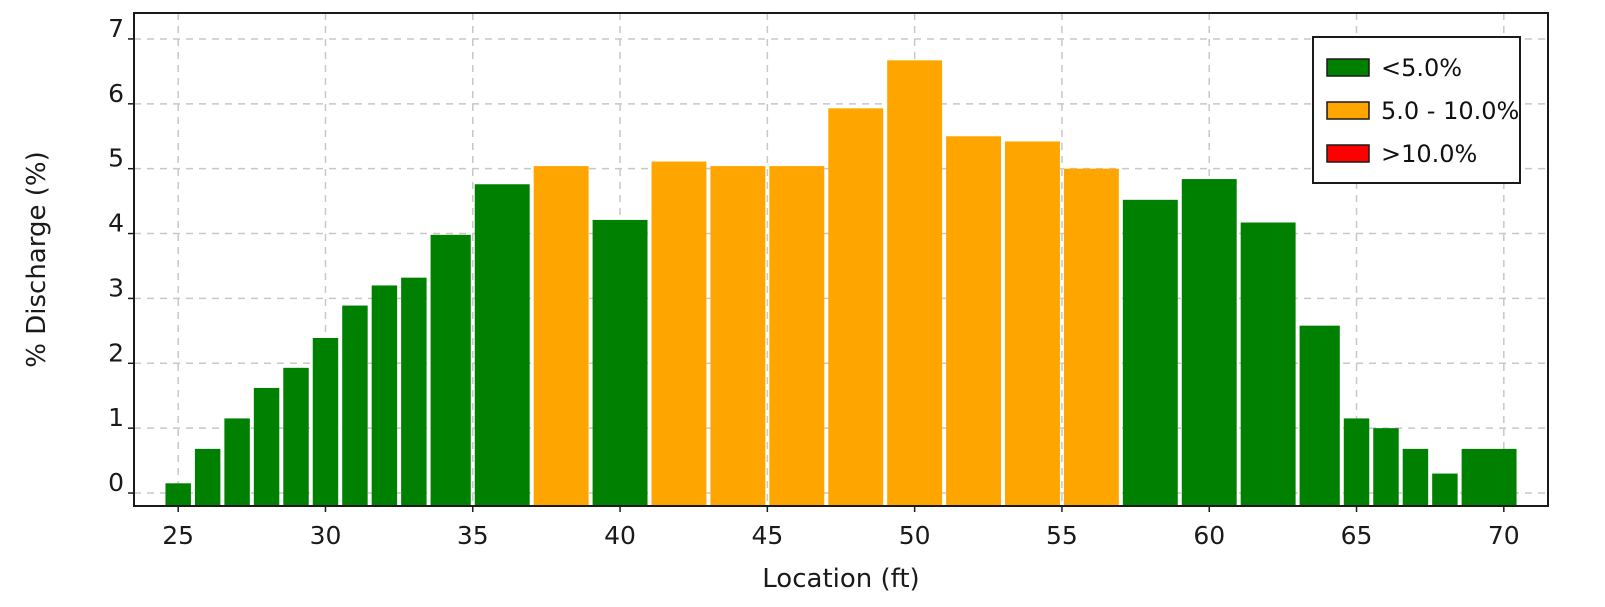  I want to click on legend-label: >10.0%, so click(1429, 154).